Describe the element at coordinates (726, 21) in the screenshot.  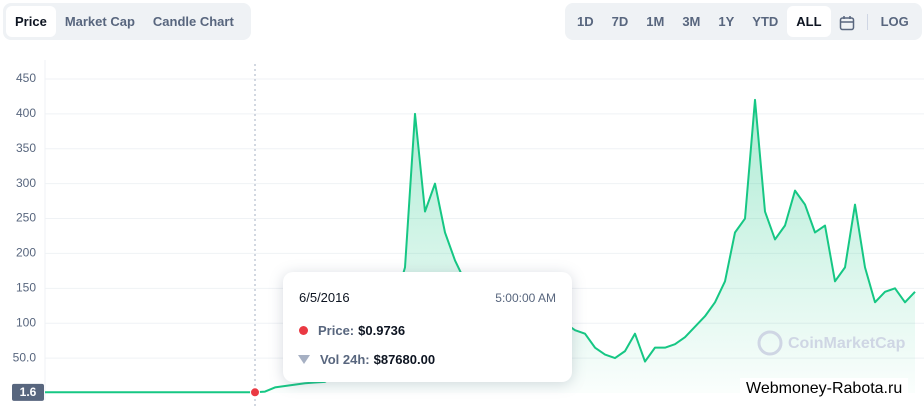
I see `range-button: 1Y` at that location.